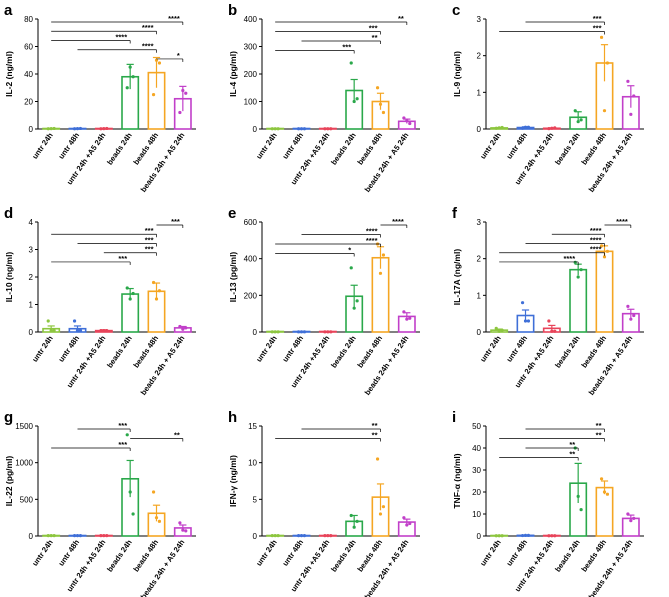 The height and width of the screenshot is (597, 669). I want to click on y-axis-label: IL-10 (ng/ml), so click(9, 277).